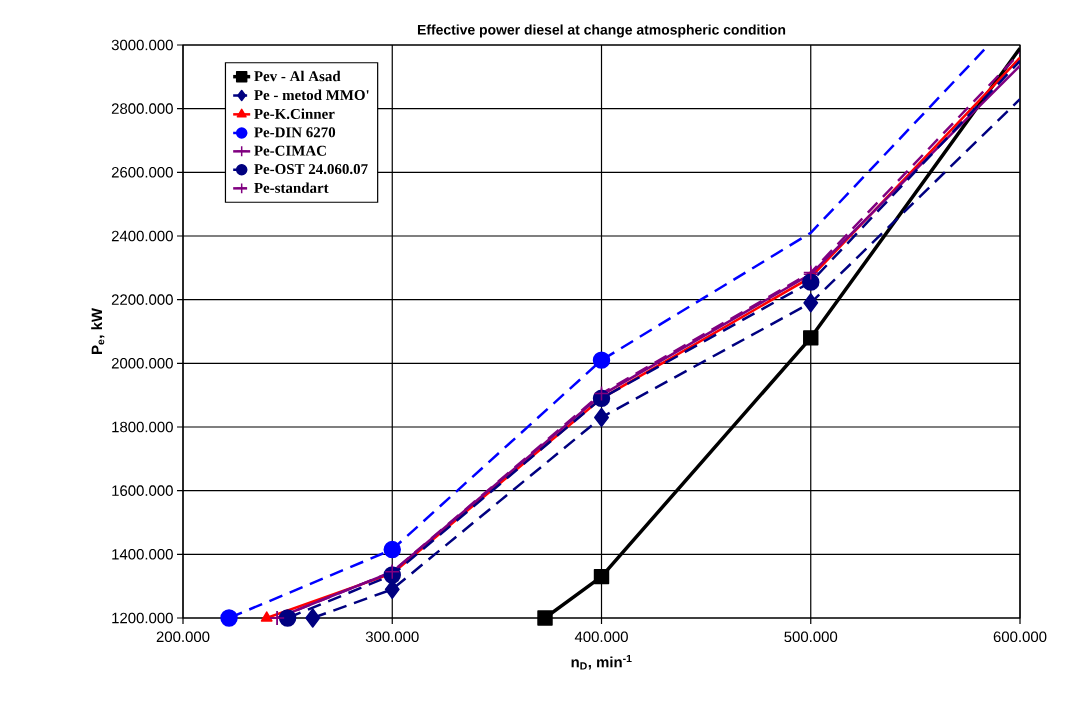 The width and height of the screenshot is (1072, 716). I want to click on x-tick-label: 300.000, so click(392, 637).